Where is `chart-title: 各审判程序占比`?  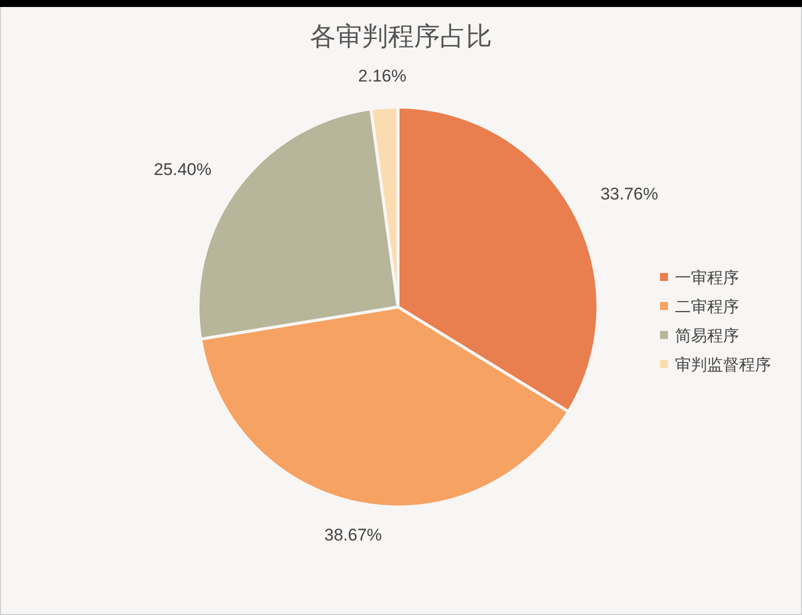 chart-title: 各审判程序占比 is located at coordinates (401, 36).